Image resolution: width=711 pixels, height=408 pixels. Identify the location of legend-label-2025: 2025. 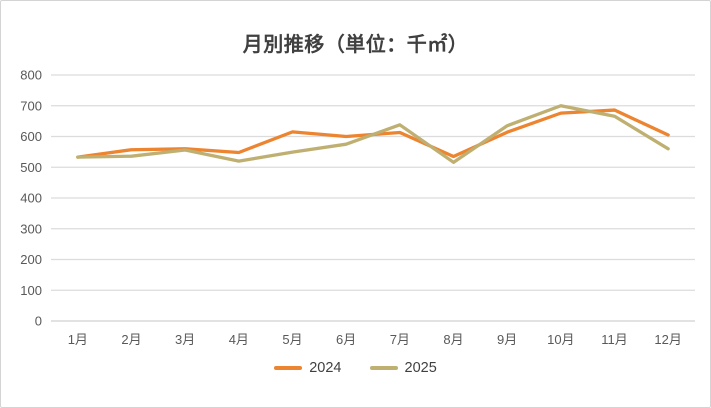
(420, 368).